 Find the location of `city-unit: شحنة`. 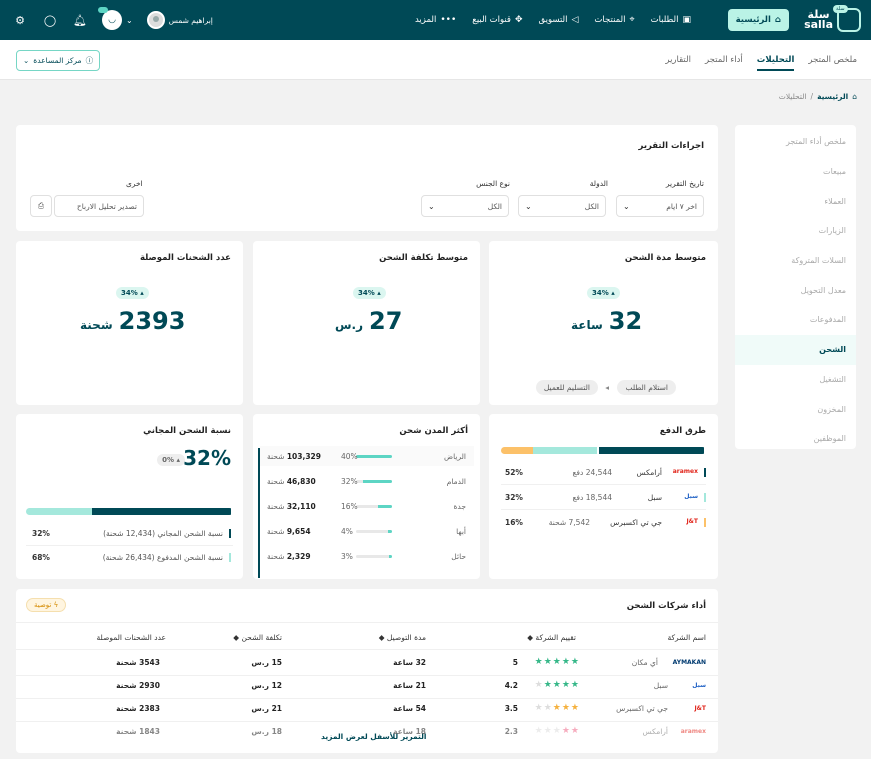

city-unit: شحنة is located at coordinates (276, 481).